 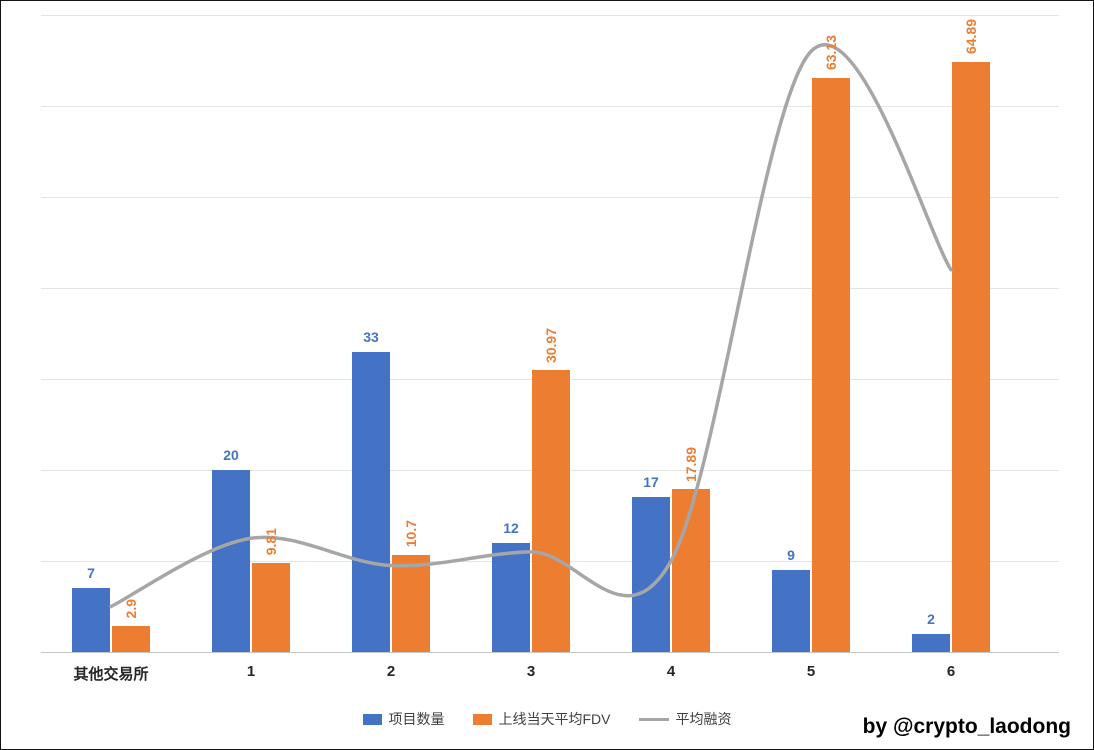 I want to click on bar-value-label: 64.89, so click(x=971, y=37).